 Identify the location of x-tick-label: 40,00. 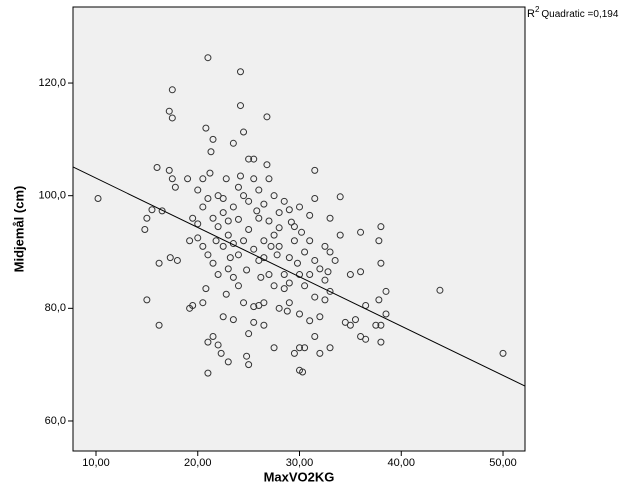
(401, 463).